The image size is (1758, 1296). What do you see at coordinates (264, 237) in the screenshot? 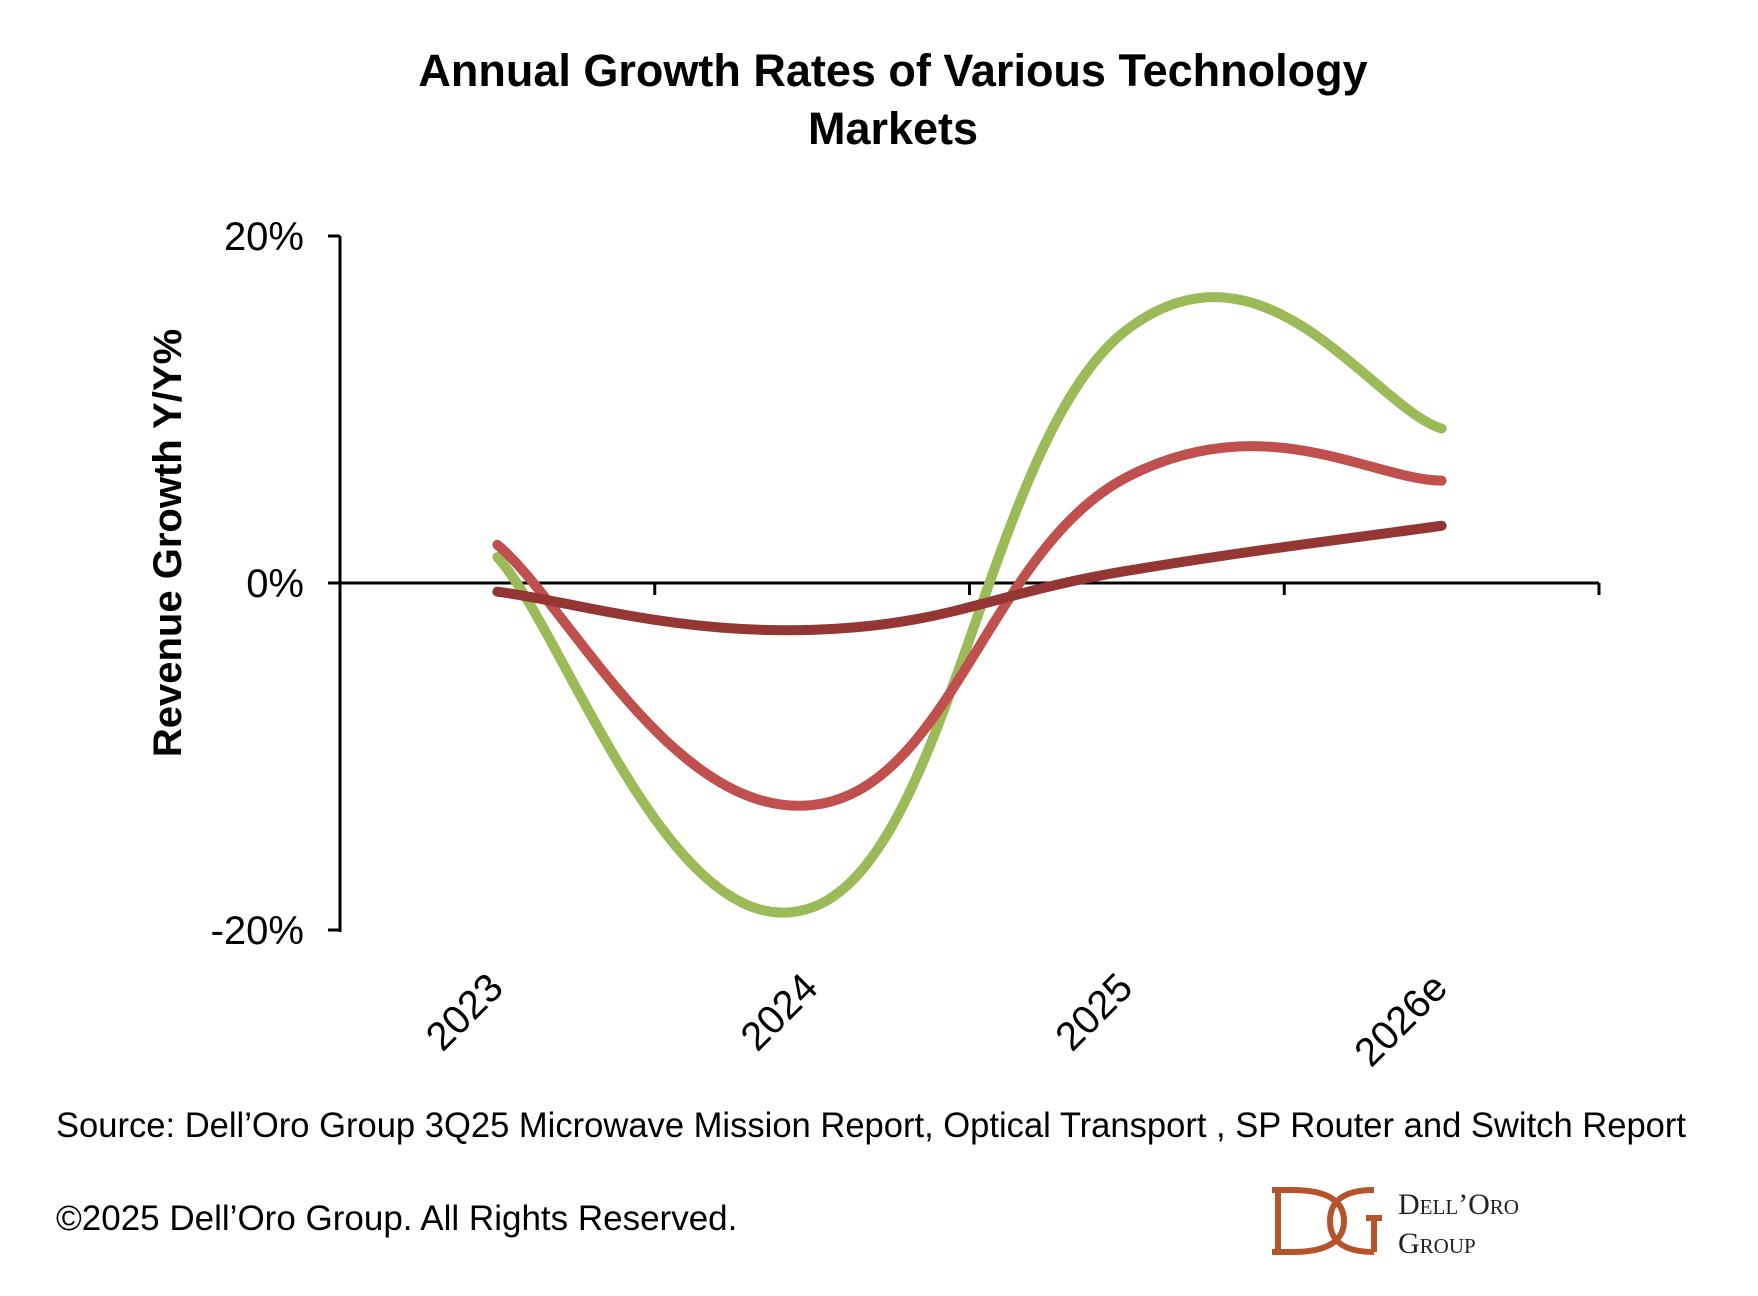
I see `y-tick-label: 20%` at bounding box center [264, 237].